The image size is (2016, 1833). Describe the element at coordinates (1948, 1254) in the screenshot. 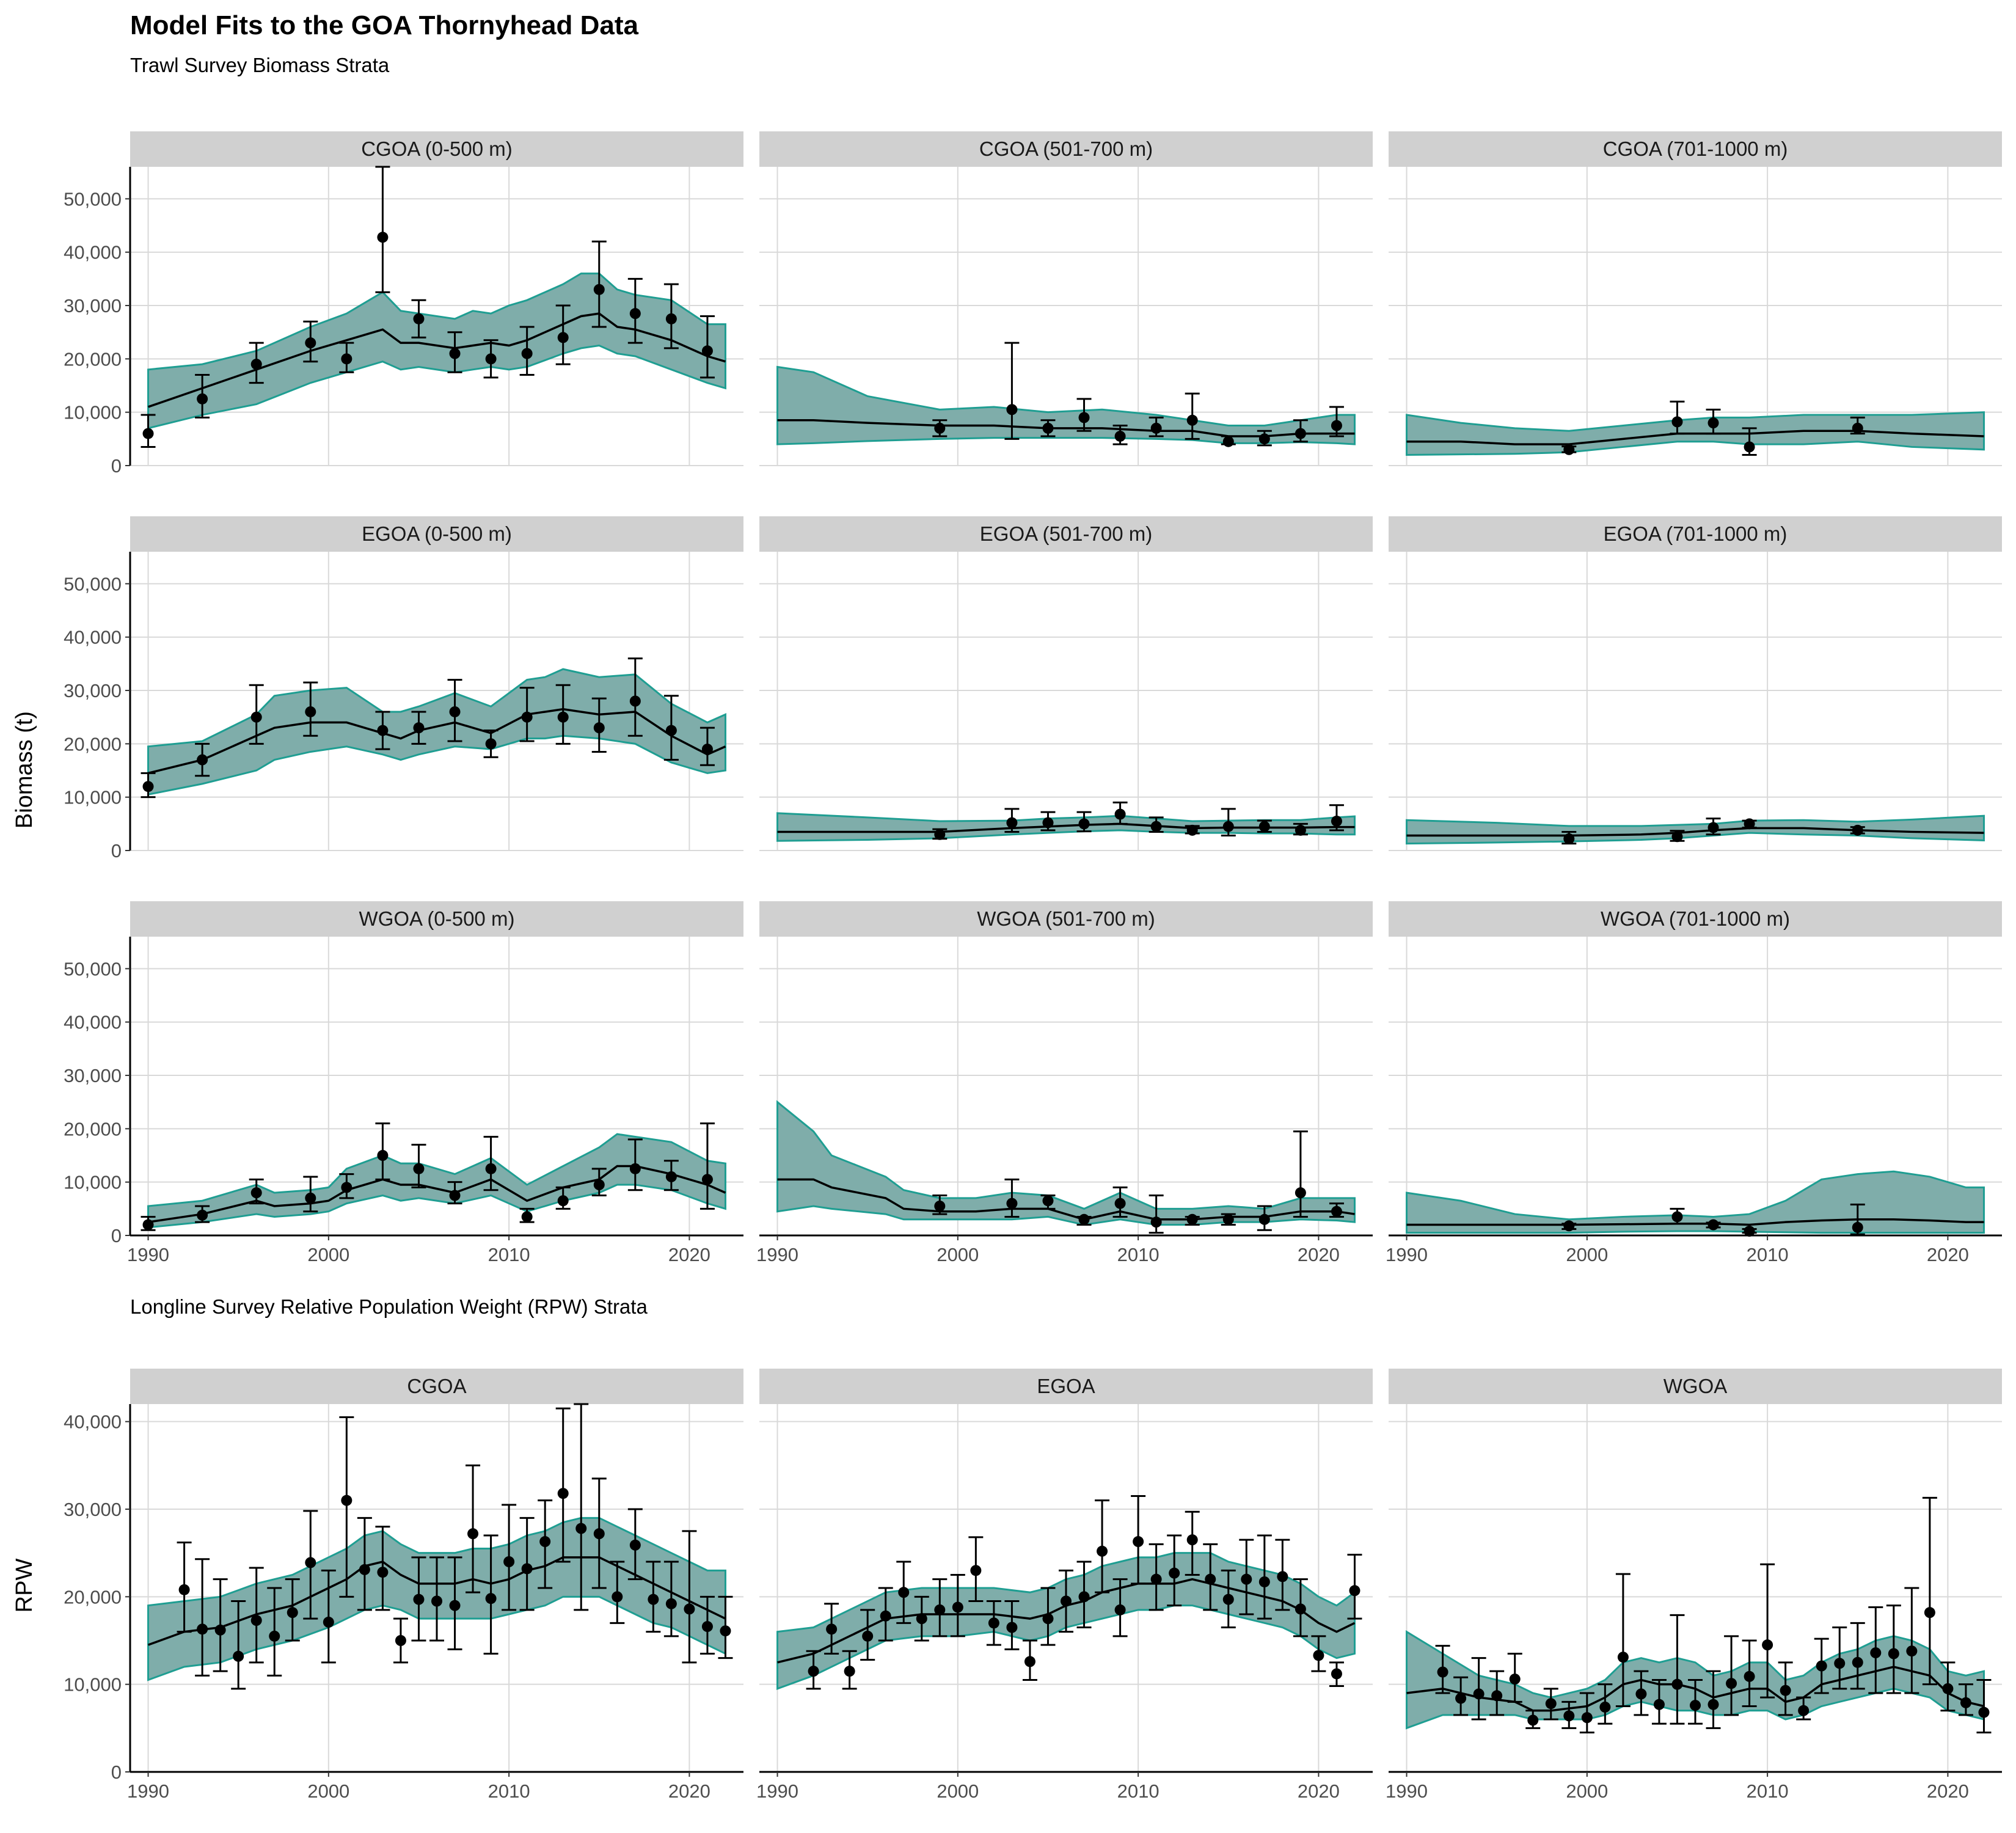

I see `x-tick-label: 2020` at that location.